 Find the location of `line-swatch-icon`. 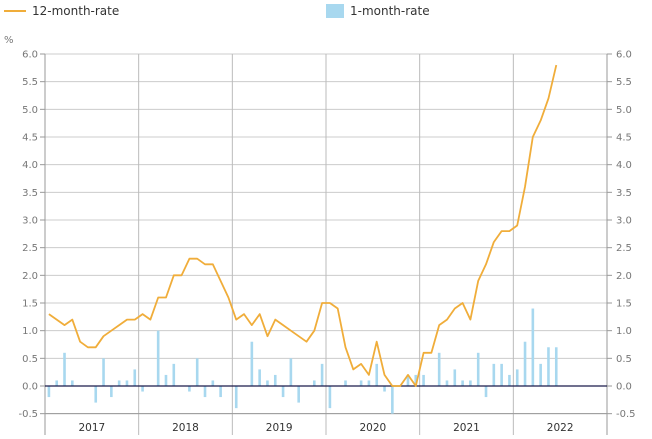

line-swatch-icon is located at coordinates (15, 11).